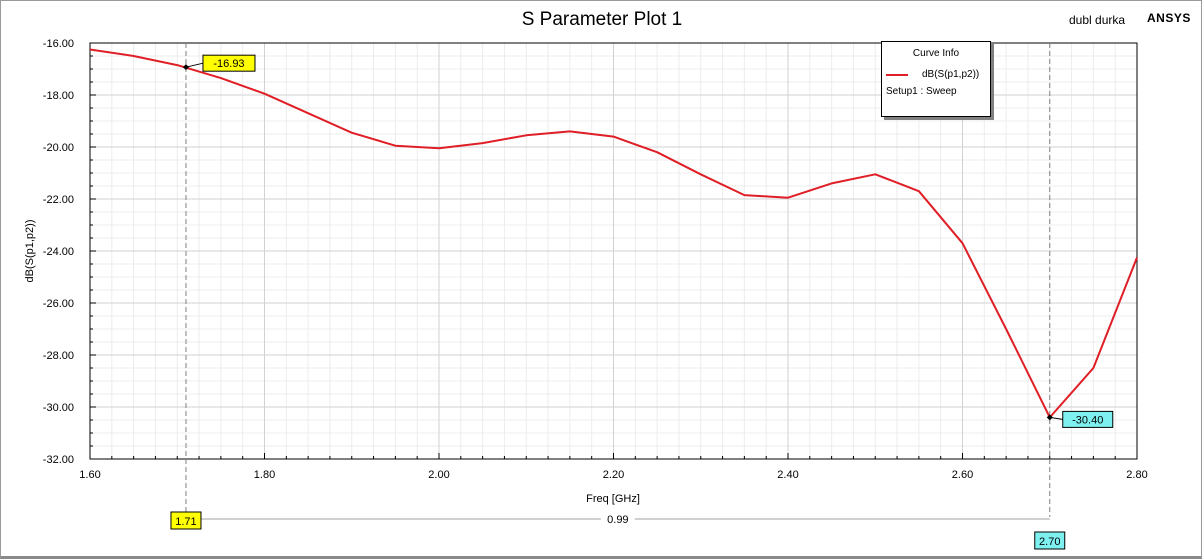  What do you see at coordinates (185, 67) in the screenshot?
I see `marker-1-point` at bounding box center [185, 67].